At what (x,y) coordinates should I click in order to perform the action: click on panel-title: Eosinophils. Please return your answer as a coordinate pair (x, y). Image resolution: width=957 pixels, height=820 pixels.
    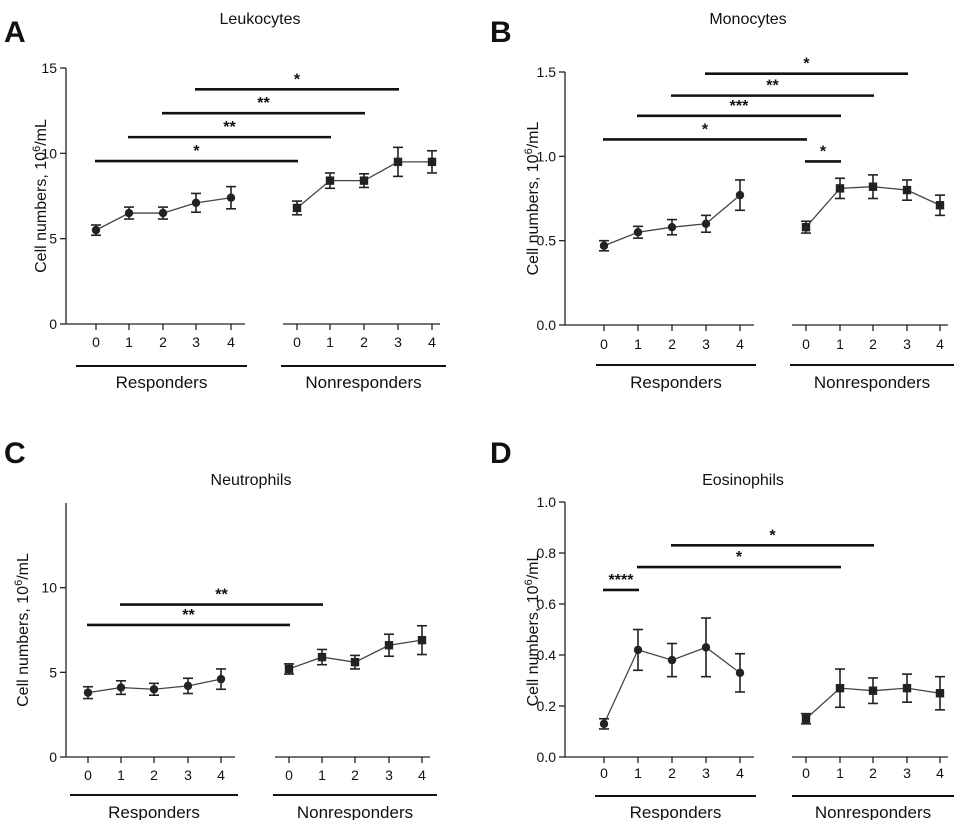
    Looking at the image, I should click on (743, 480).